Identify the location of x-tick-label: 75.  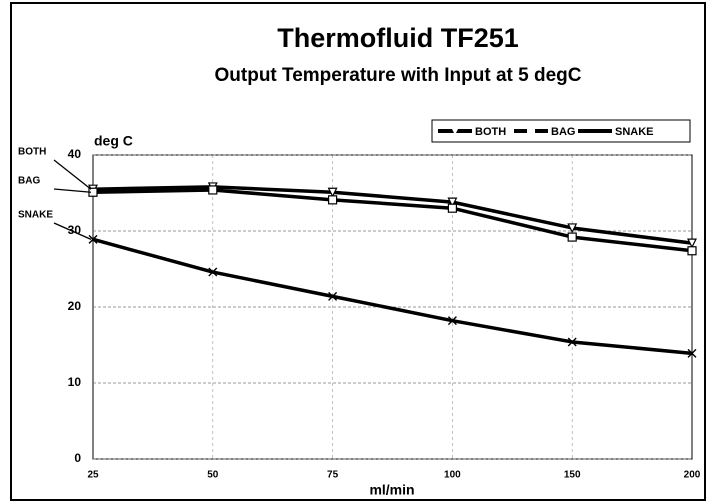
(333, 475).